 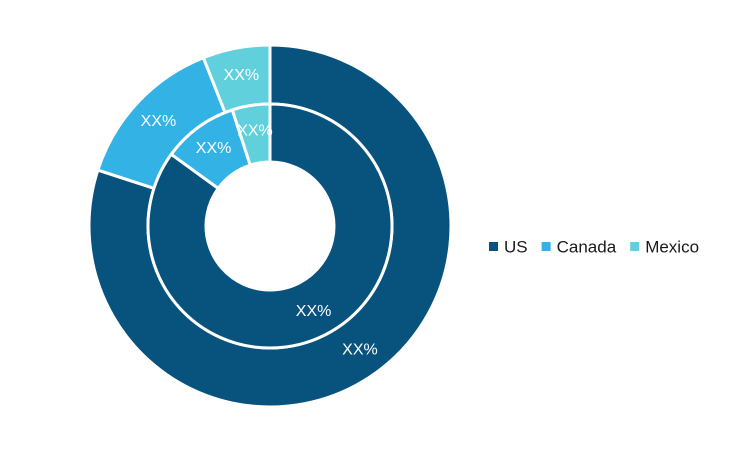 What do you see at coordinates (360, 349) in the screenshot?
I see `outer-ring-label-us: XX%` at bounding box center [360, 349].